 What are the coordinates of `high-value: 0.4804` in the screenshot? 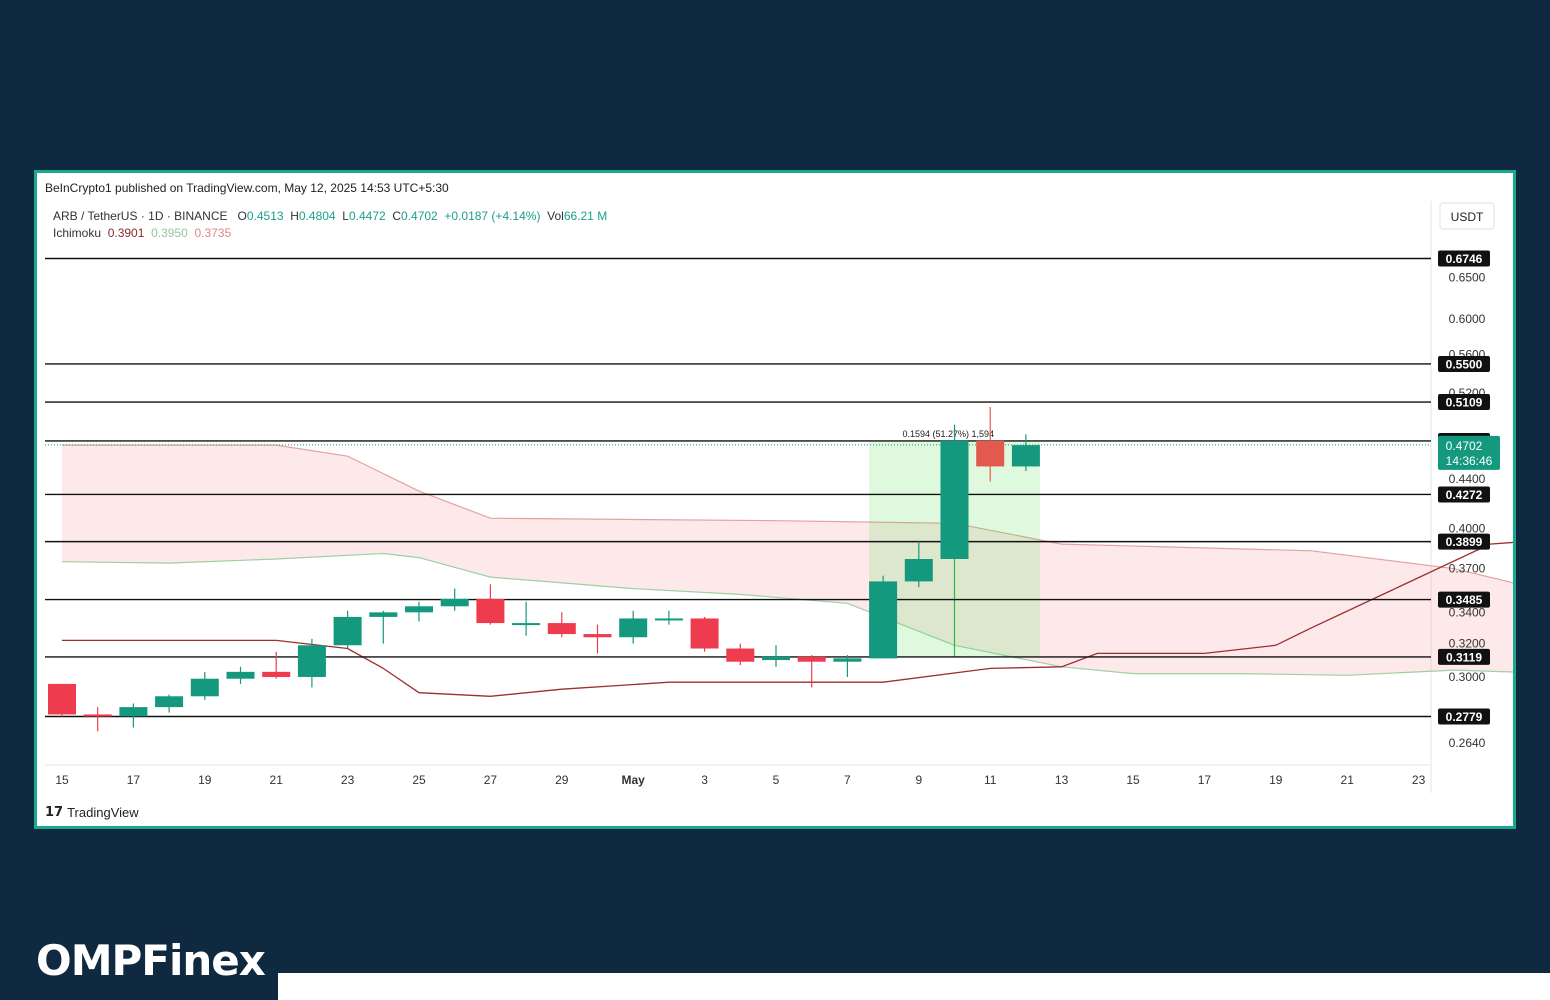 It's located at (317, 216).